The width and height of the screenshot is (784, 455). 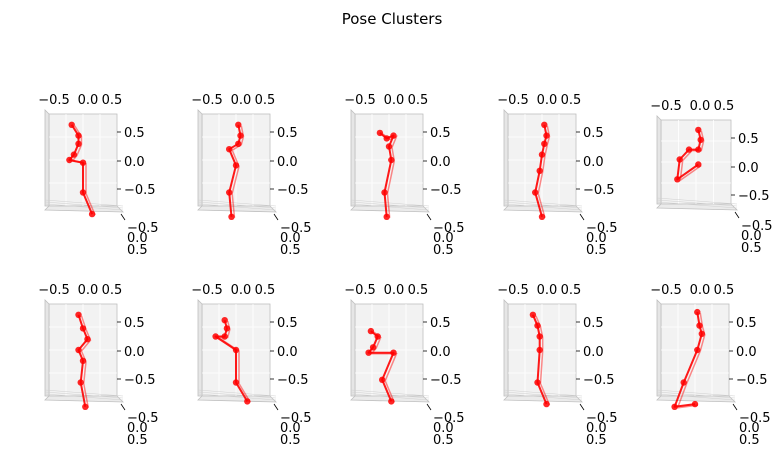 What do you see at coordinates (83, 170) in the screenshot?
I see `pose-skeleton-line-back` at bounding box center [83, 170].